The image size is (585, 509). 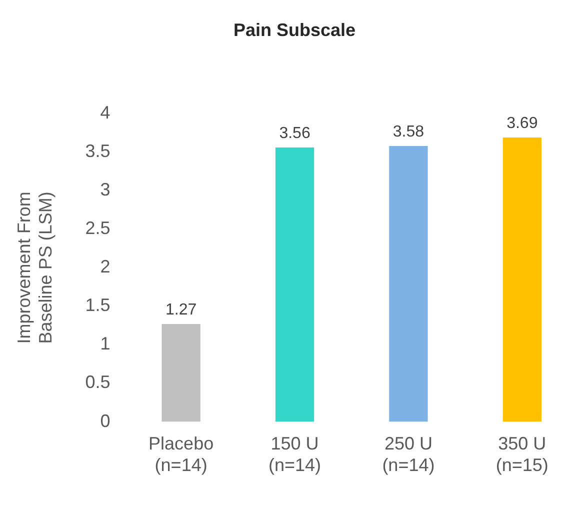 I want to click on y-tick-label: 1.5, so click(x=97, y=305).